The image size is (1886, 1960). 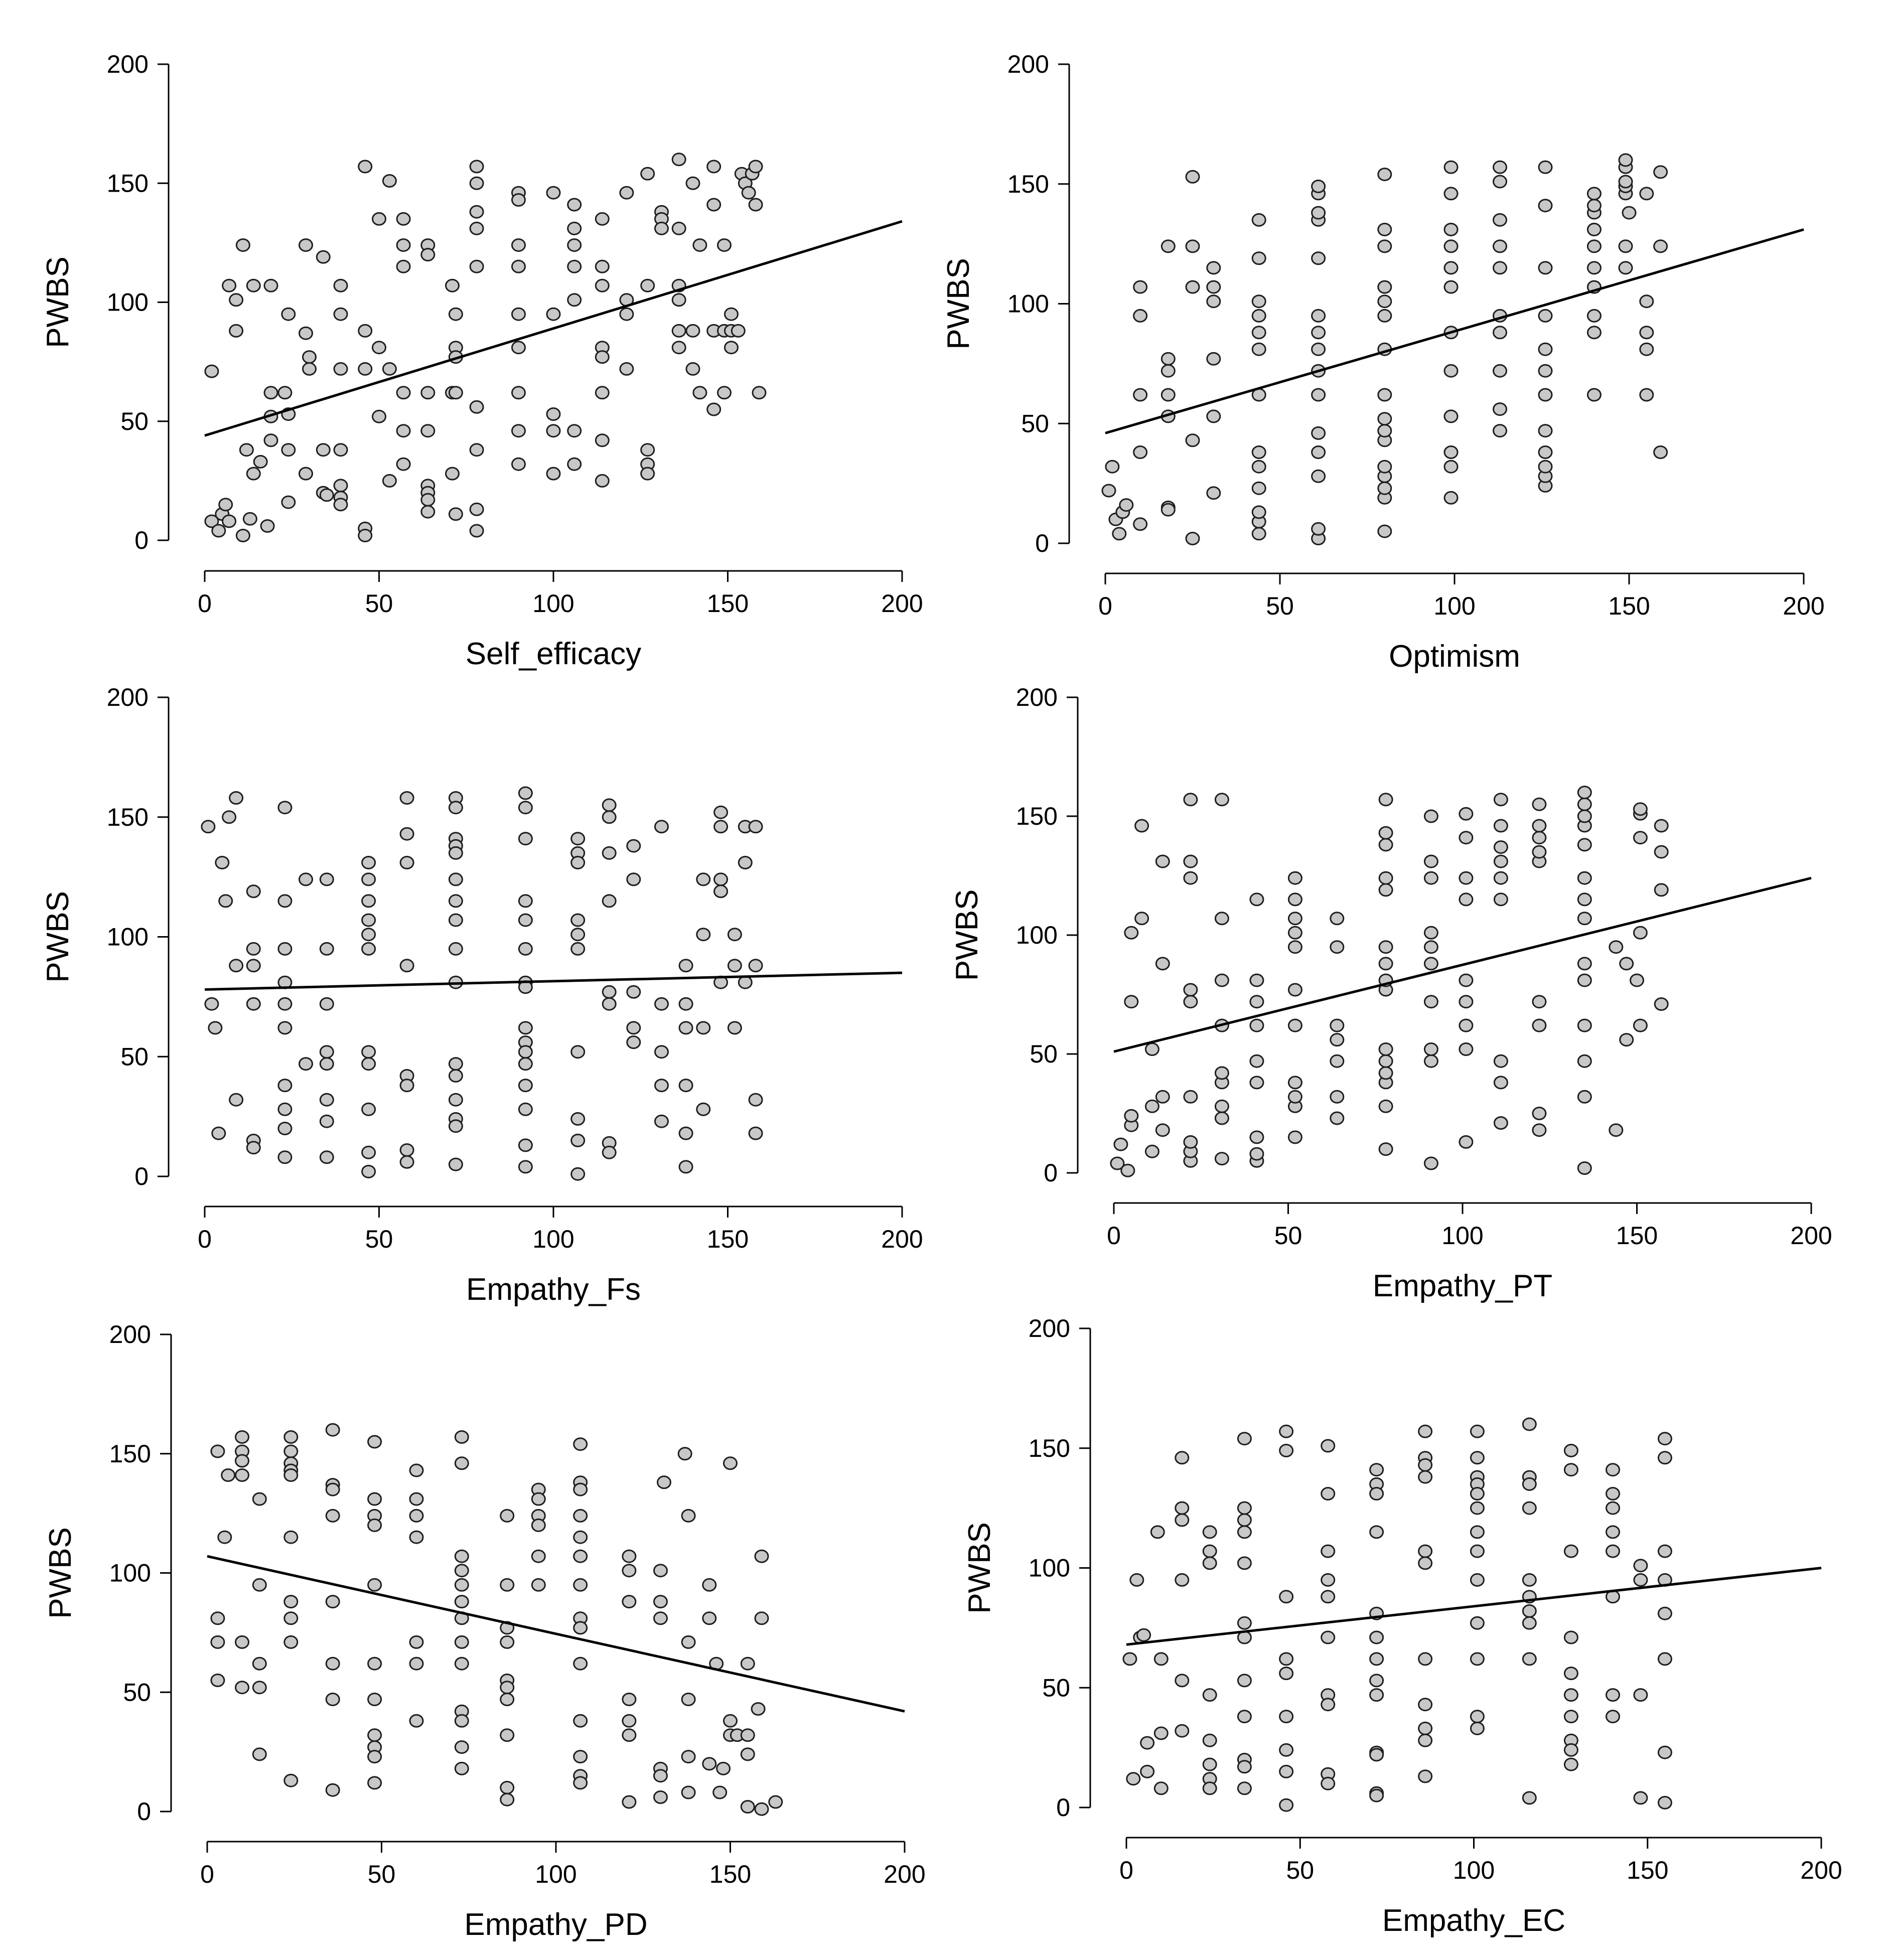 I want to click on x-axis-title: Empathy_Fs, so click(x=553, y=1289).